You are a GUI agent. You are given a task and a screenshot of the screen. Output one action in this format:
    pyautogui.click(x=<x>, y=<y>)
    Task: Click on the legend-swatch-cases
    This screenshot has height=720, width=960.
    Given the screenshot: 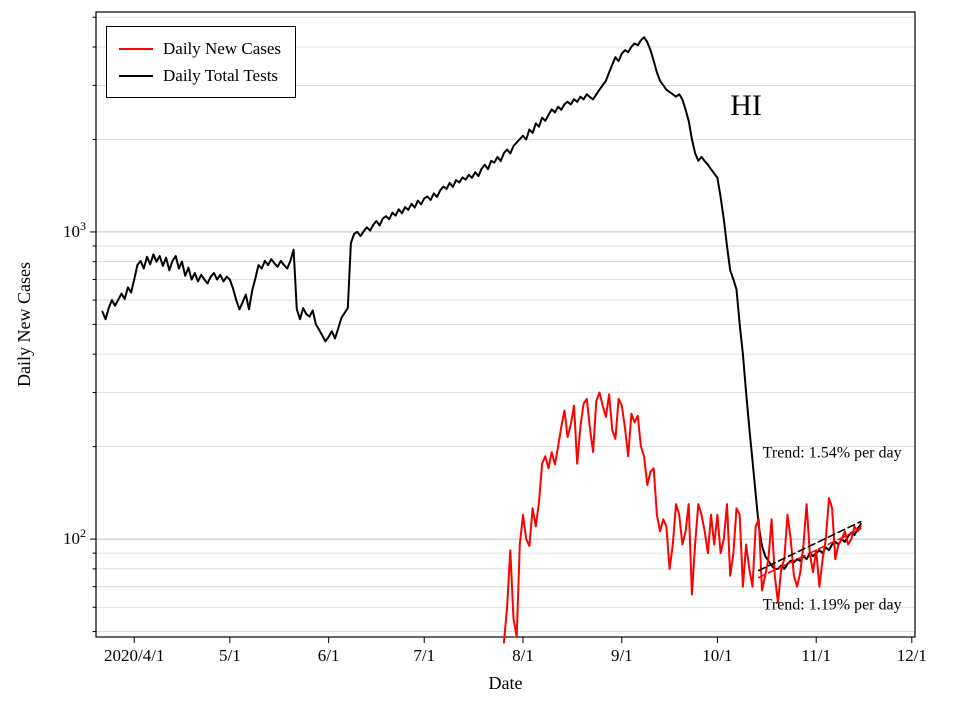 What is the action you would take?
    pyautogui.click(x=136, y=48)
    